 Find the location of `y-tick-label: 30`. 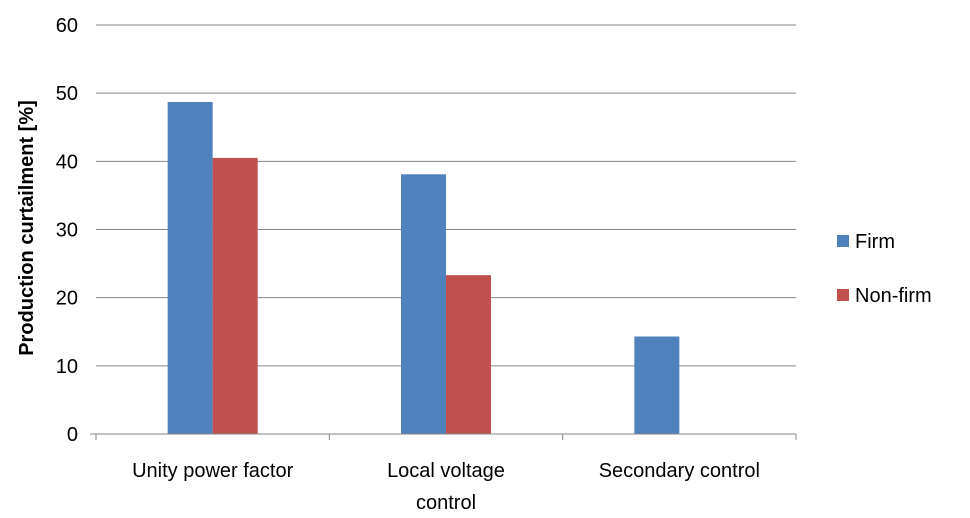

y-tick-label: 30 is located at coordinates (67, 231).